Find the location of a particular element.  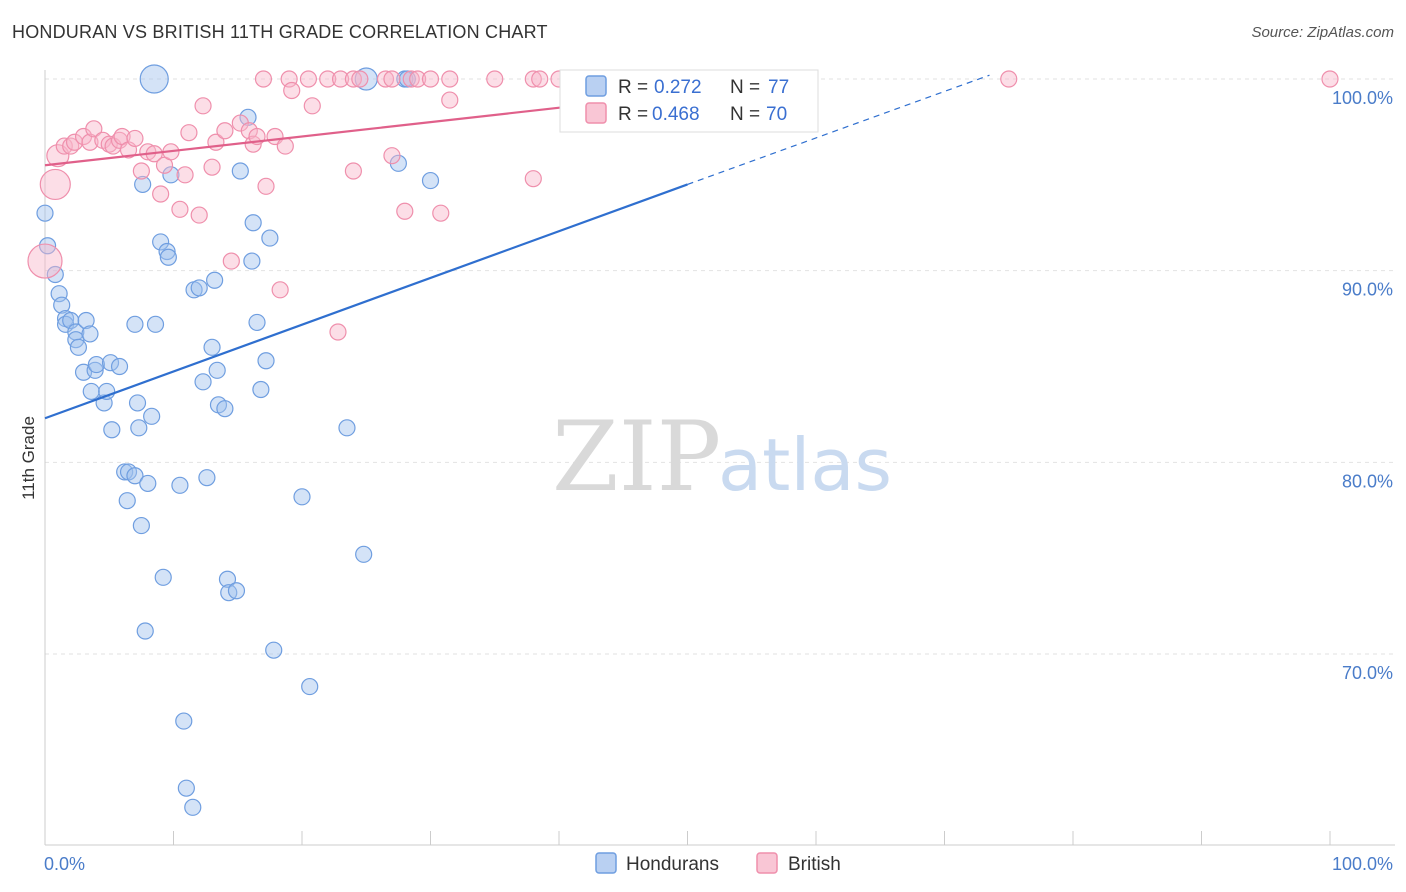

x-tick-label: 0.0% is located at coordinates (64, 864).